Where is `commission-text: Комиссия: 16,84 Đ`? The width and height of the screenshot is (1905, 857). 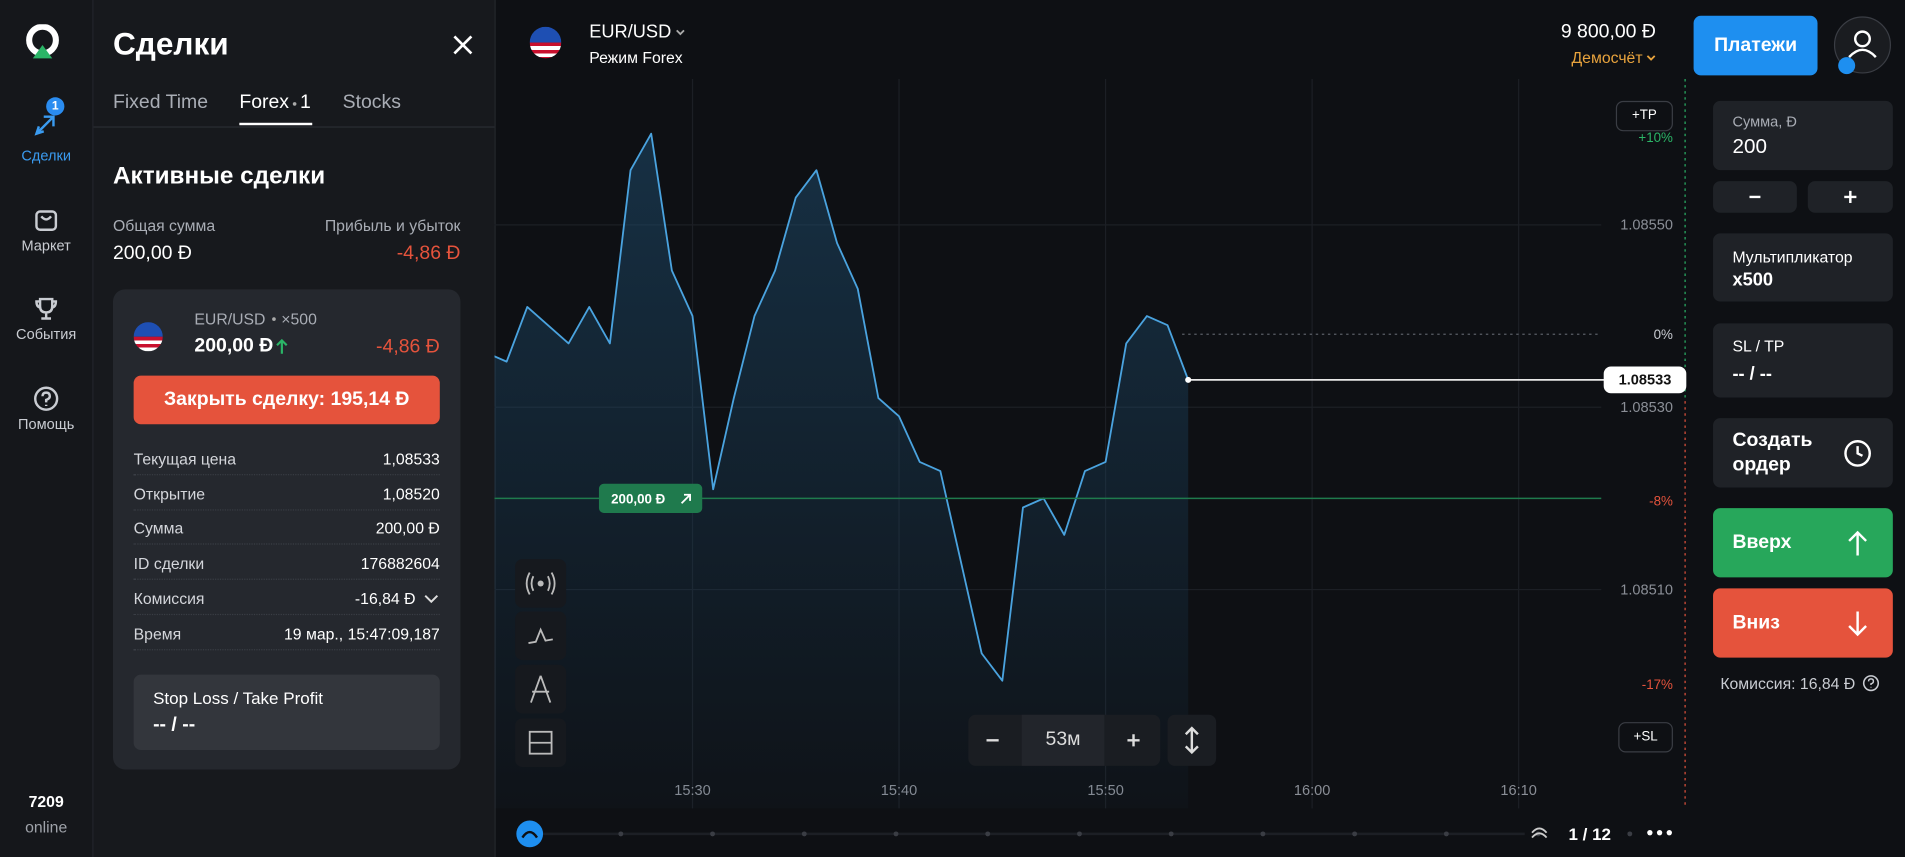
commission-text: Комиссия: 16,84 Đ is located at coordinates (1788, 683).